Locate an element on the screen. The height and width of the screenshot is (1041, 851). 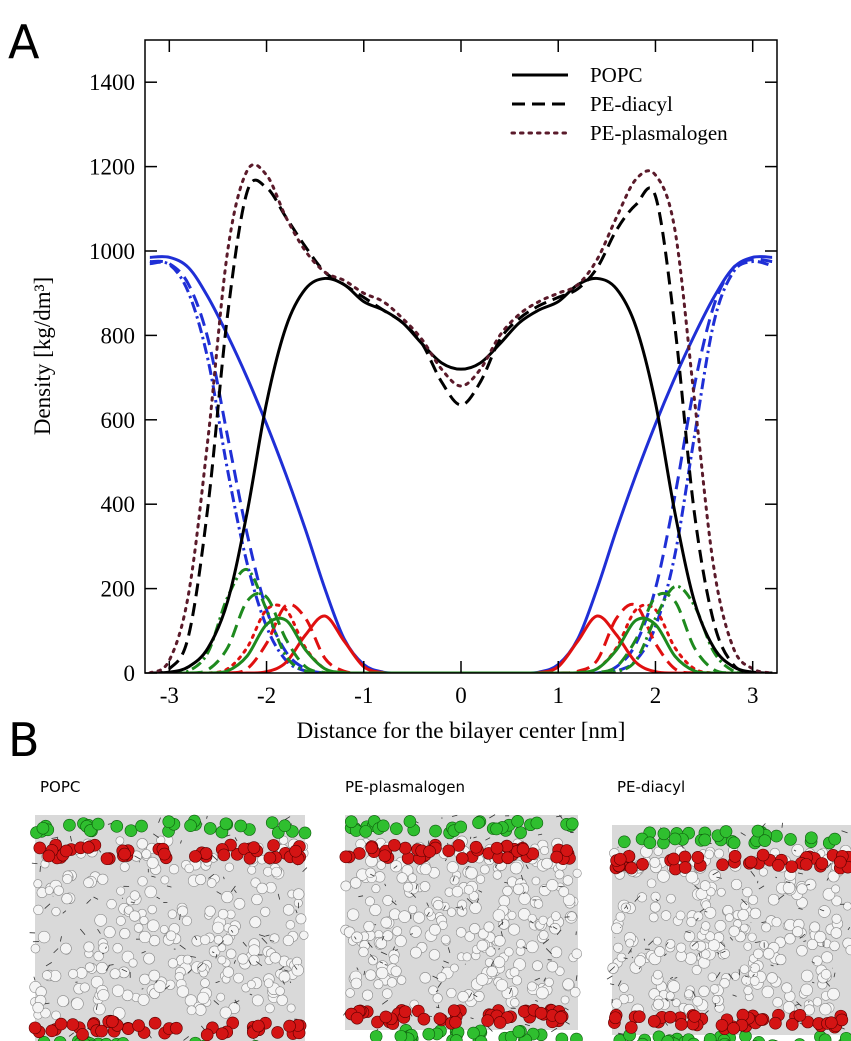
snapshot is located at coordinates (461, 927).